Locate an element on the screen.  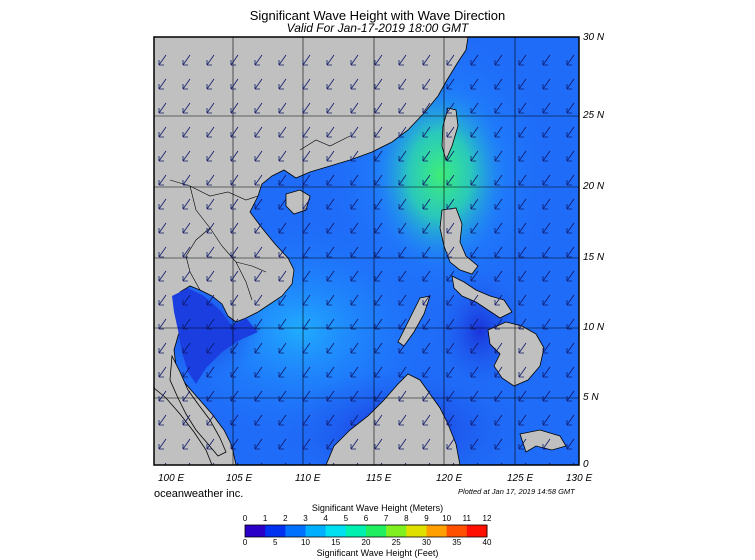
colorbar-feet-label: Significant Wave Height (Feet) is located at coordinates (377, 553).